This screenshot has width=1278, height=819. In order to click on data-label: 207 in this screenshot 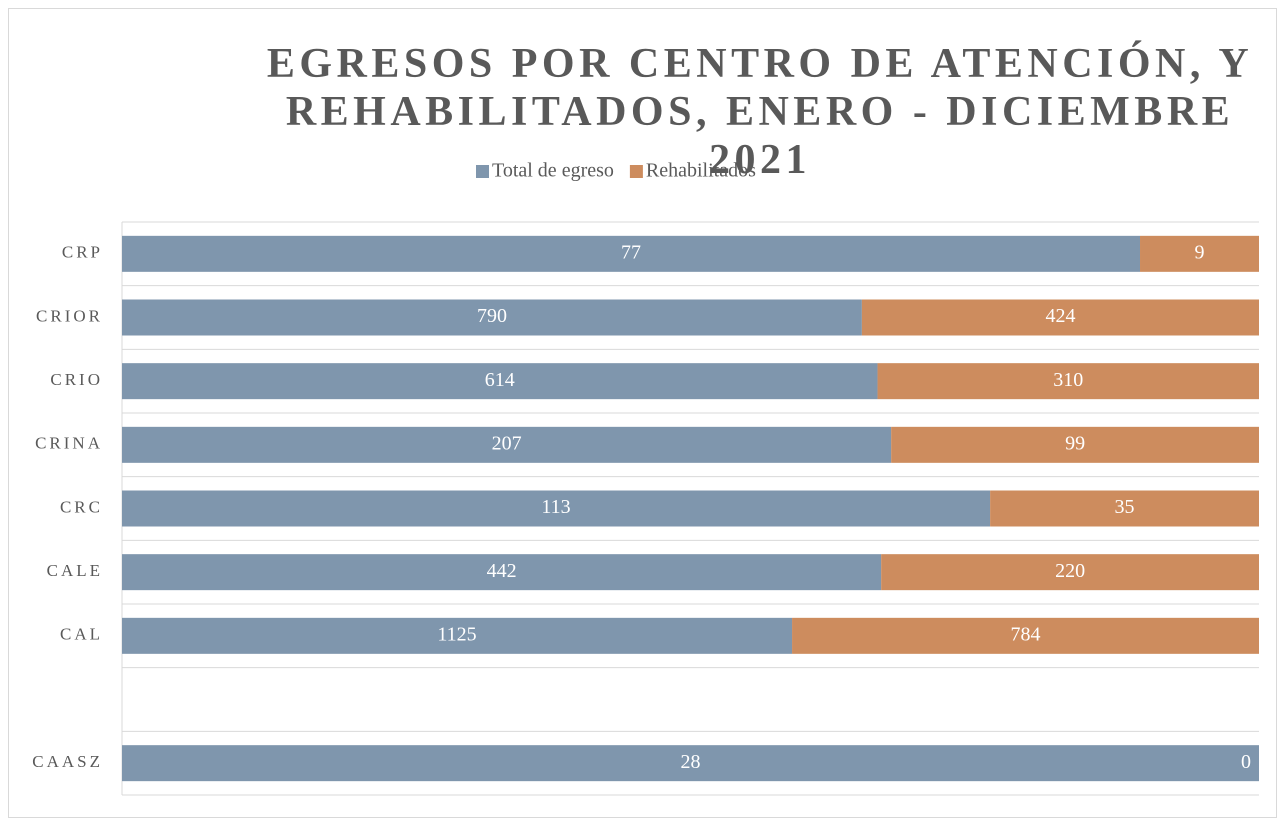, I will do `click(507, 443)`.